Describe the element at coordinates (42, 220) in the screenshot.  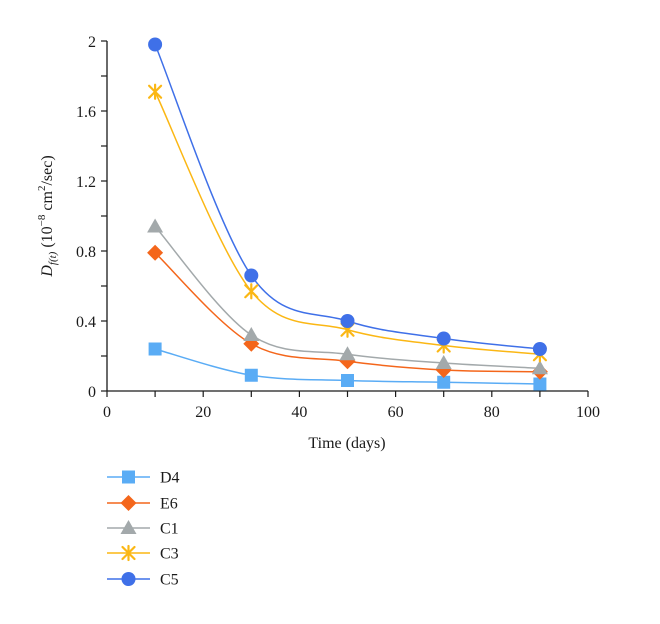
I see `y-axis-title-unit-exp: −8` at that location.